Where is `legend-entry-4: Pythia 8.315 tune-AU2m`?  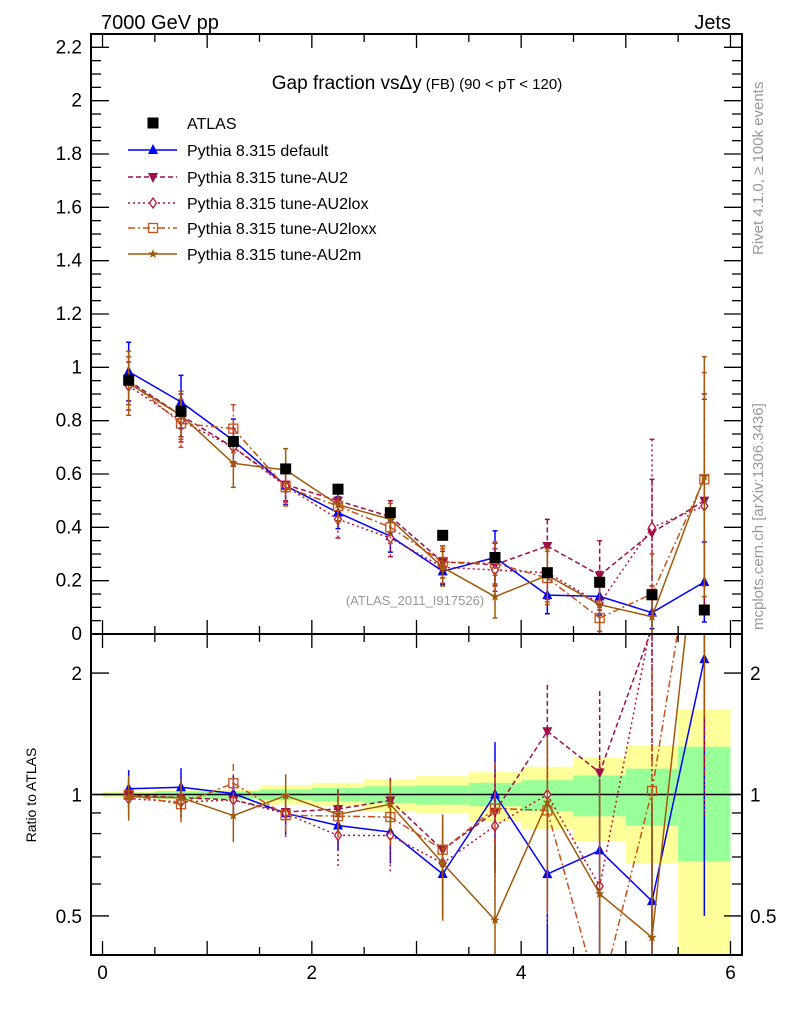 legend-entry-4: Pythia 8.315 tune-AU2m is located at coordinates (244, 255).